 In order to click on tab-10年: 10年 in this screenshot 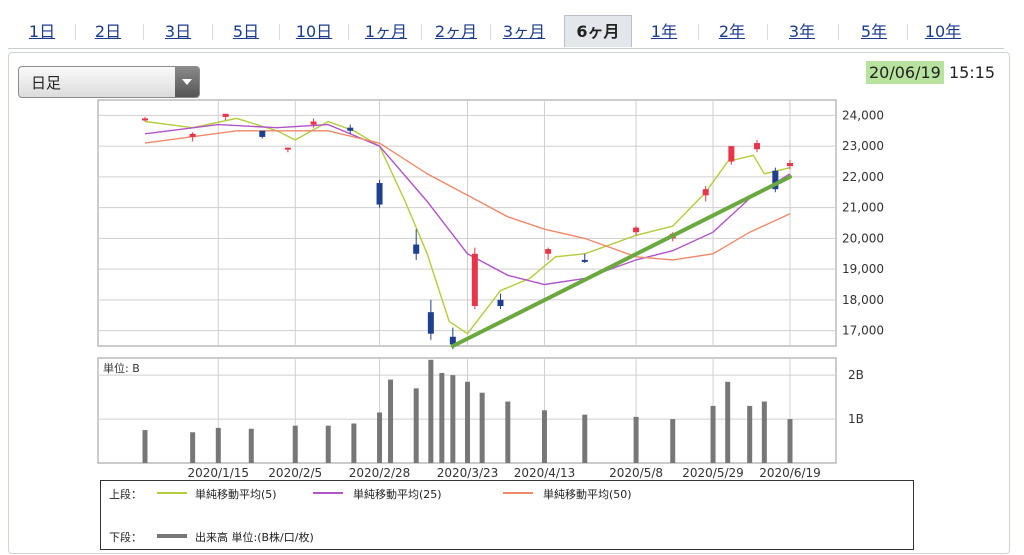, I will do `click(943, 31)`.